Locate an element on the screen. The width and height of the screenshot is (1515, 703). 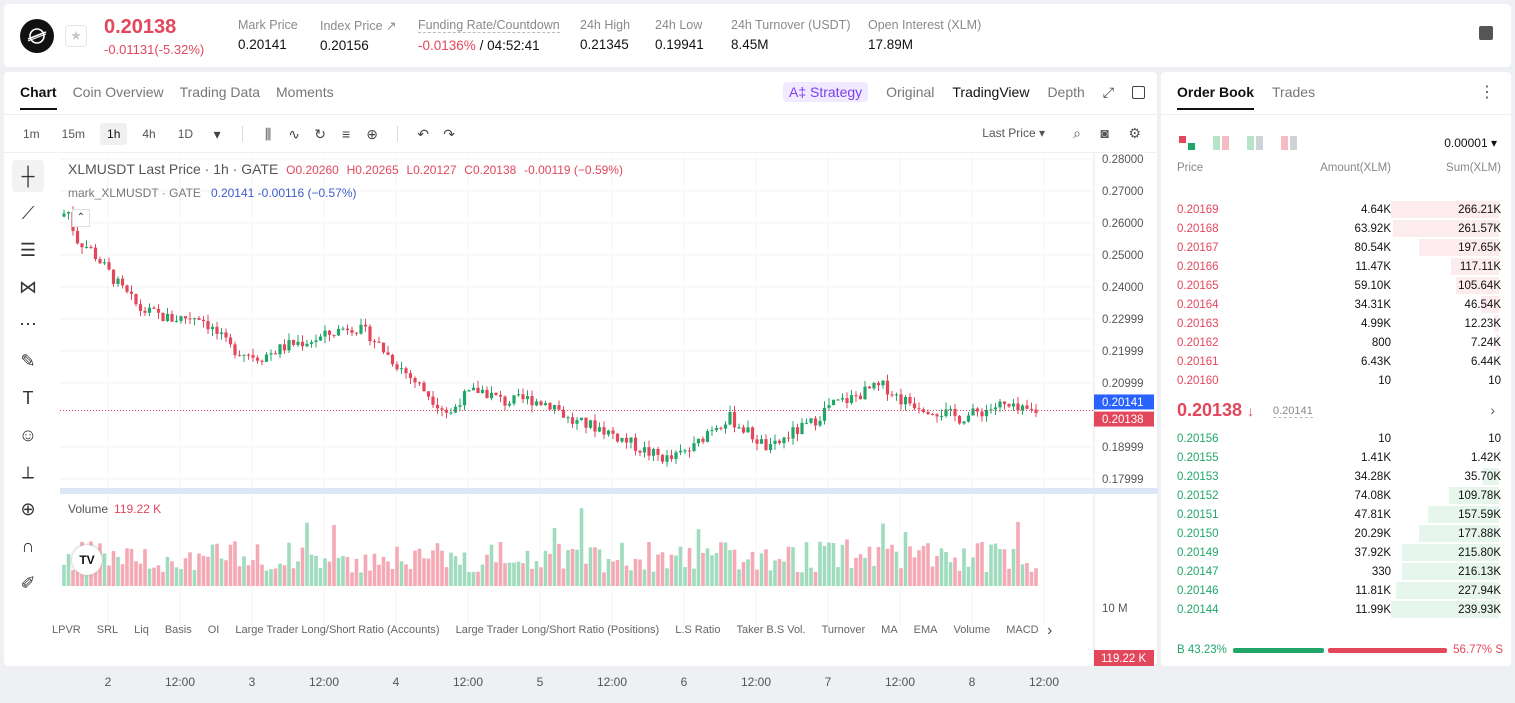
indicator-taker-b-s-vol-: Taker B.S Vol. is located at coordinates (771, 630).